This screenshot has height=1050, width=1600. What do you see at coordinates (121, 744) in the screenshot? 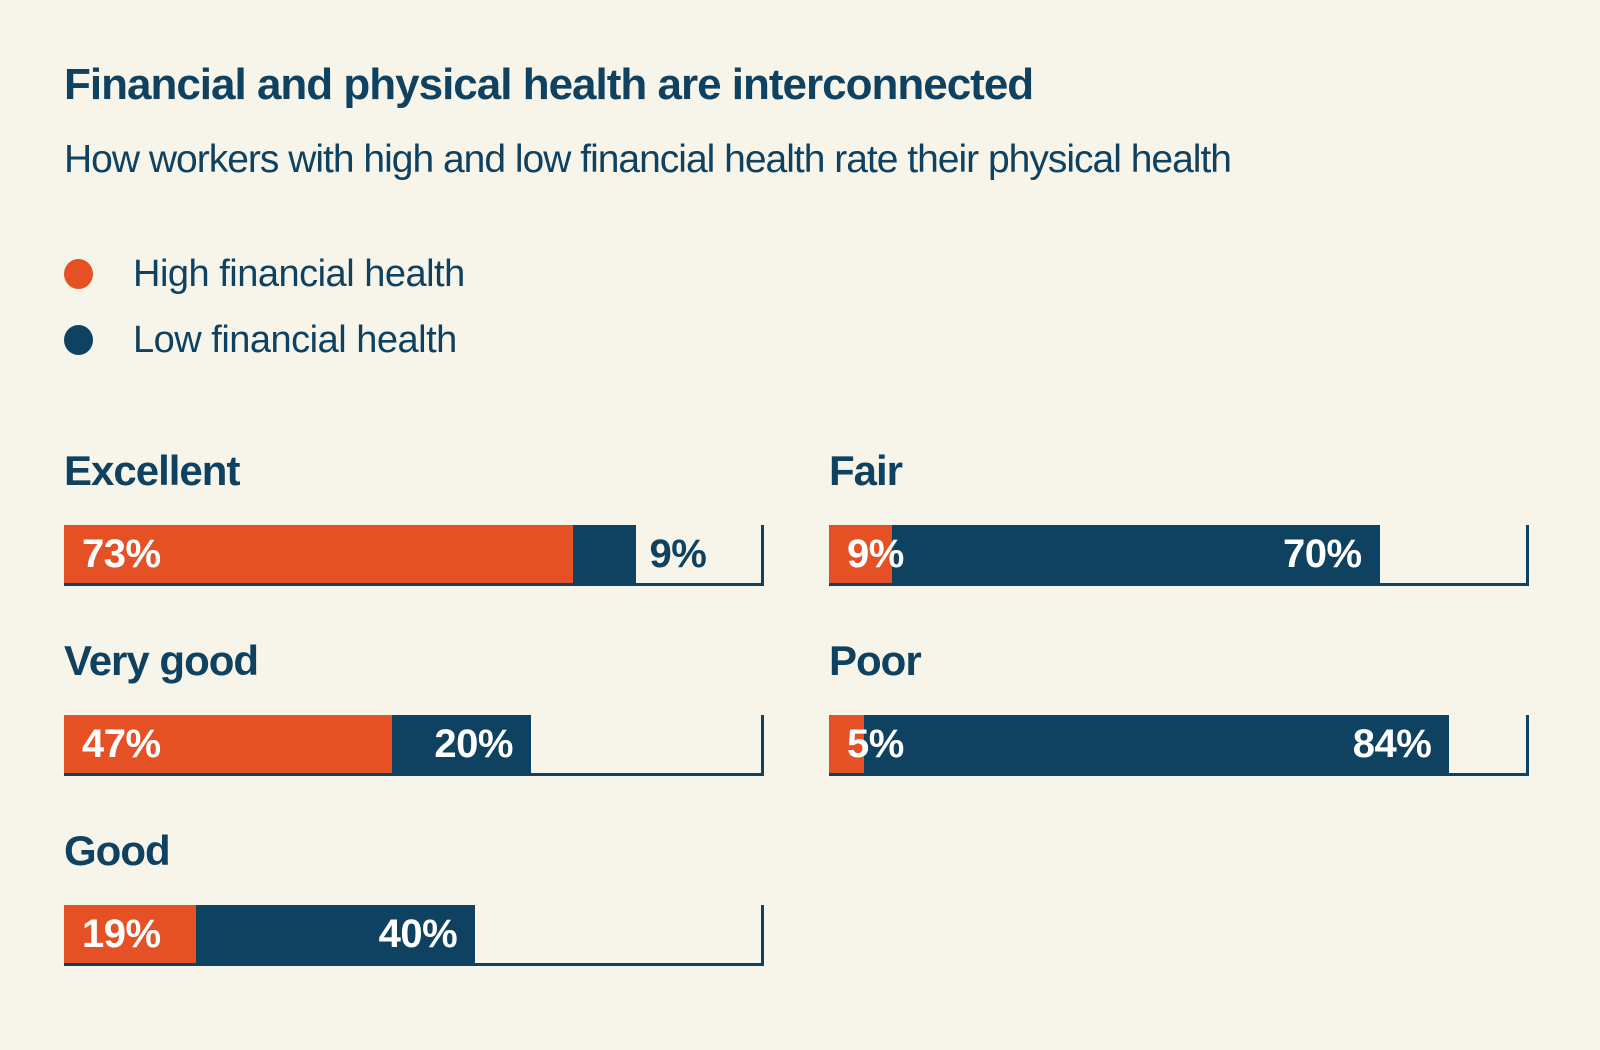
I see `bar-value-high: 47%` at bounding box center [121, 744].